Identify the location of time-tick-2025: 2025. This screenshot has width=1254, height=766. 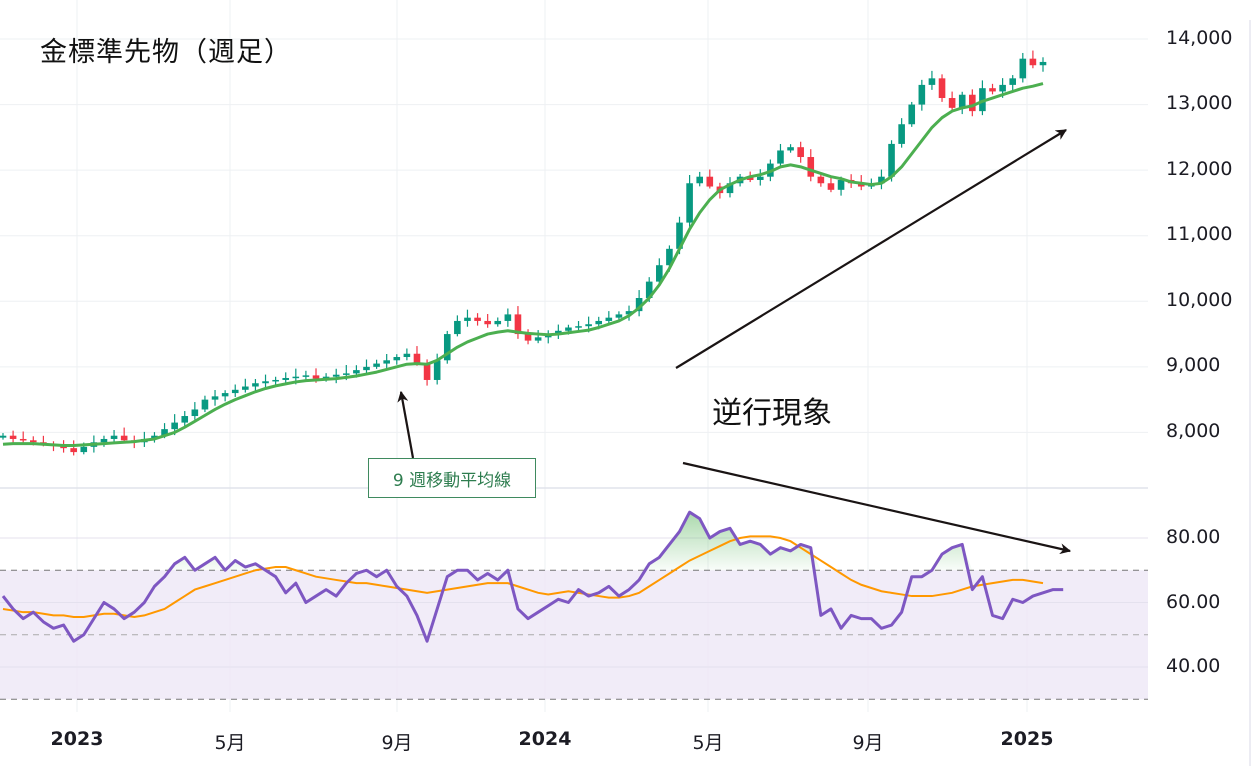
(1027, 739).